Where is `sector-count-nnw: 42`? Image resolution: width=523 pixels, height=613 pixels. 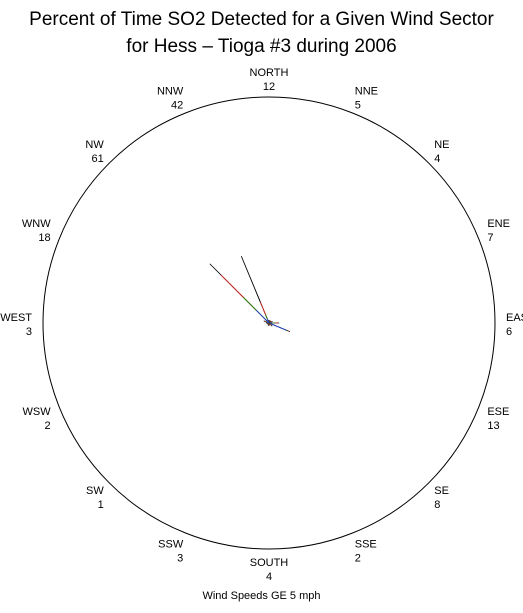
sector-count-nnw: 42 is located at coordinates (177, 106).